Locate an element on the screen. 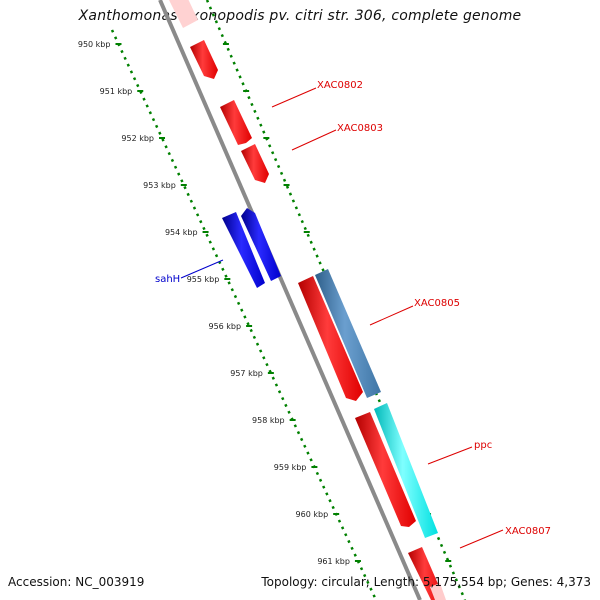 This screenshot has width=600, height=600. label-XAC0802: XAC0802 is located at coordinates (340, 85).